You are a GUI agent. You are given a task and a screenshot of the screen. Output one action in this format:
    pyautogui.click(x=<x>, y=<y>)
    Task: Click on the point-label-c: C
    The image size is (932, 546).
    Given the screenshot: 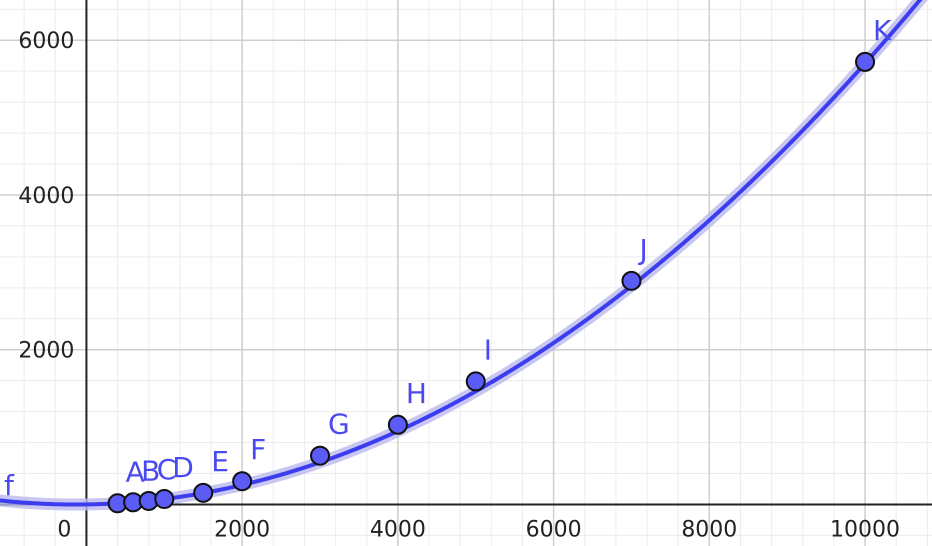 What is the action you would take?
    pyautogui.click(x=167, y=469)
    